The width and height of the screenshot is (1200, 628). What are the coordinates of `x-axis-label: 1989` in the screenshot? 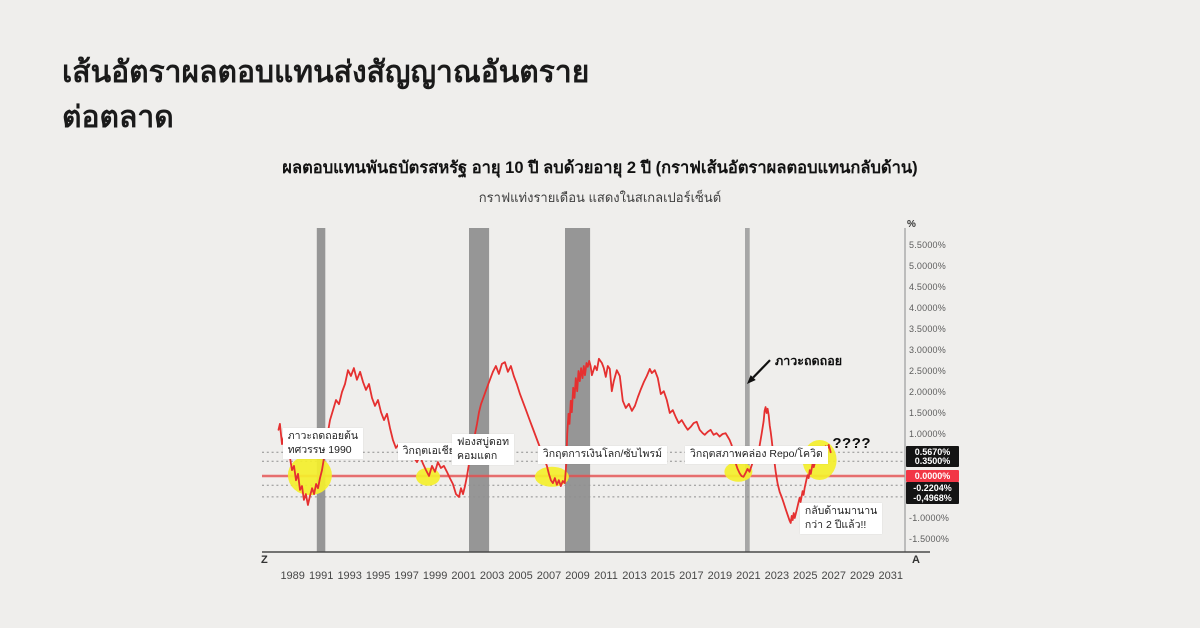 It's located at (292, 576).